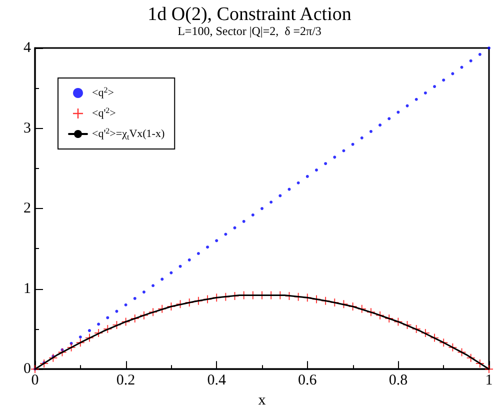 Image resolution: width=499 pixels, height=413 pixels. What do you see at coordinates (27, 128) in the screenshot?
I see `y-tick-label: 3` at bounding box center [27, 128].